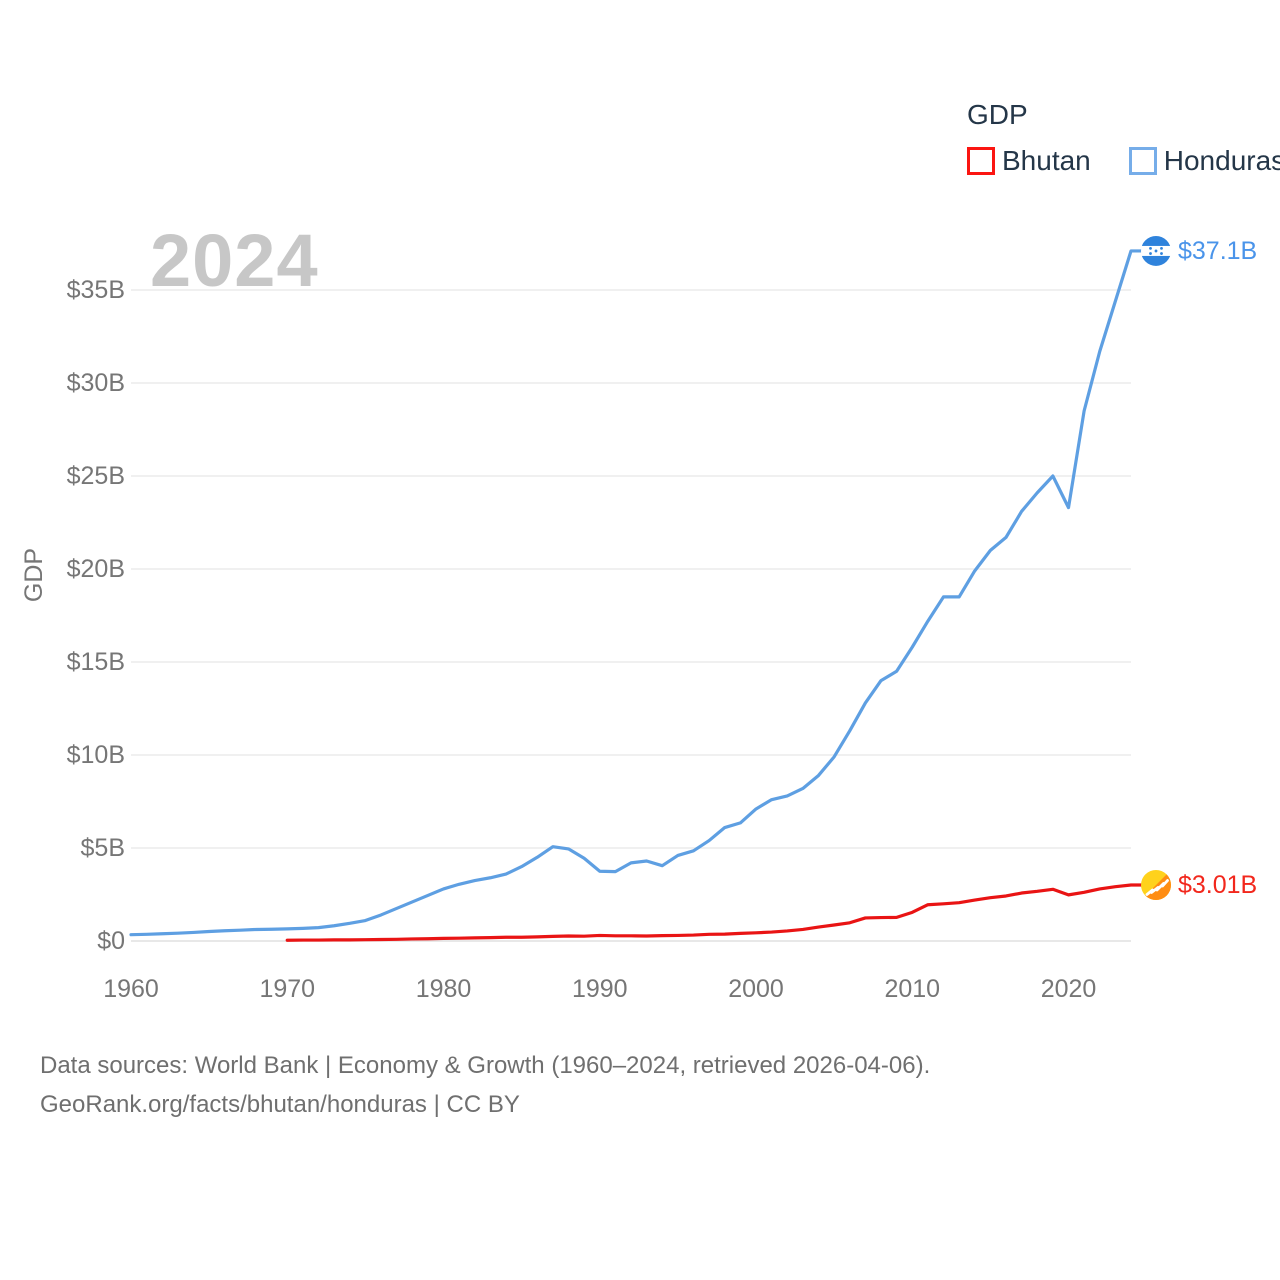 This screenshot has height=1280, width=1280. What do you see at coordinates (443, 989) in the screenshot?
I see `x-tick-label: 1980` at bounding box center [443, 989].